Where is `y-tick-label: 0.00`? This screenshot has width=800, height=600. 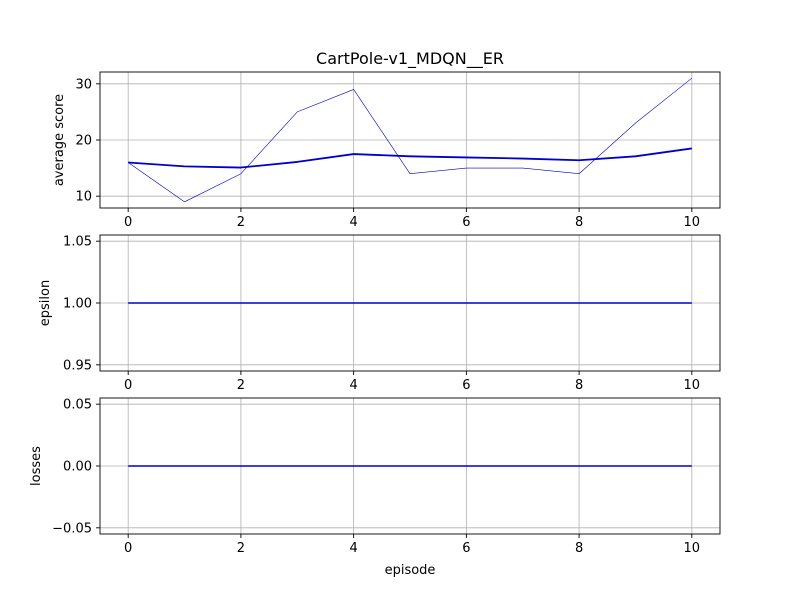 y-tick-label: 0.00 is located at coordinates (77, 467).